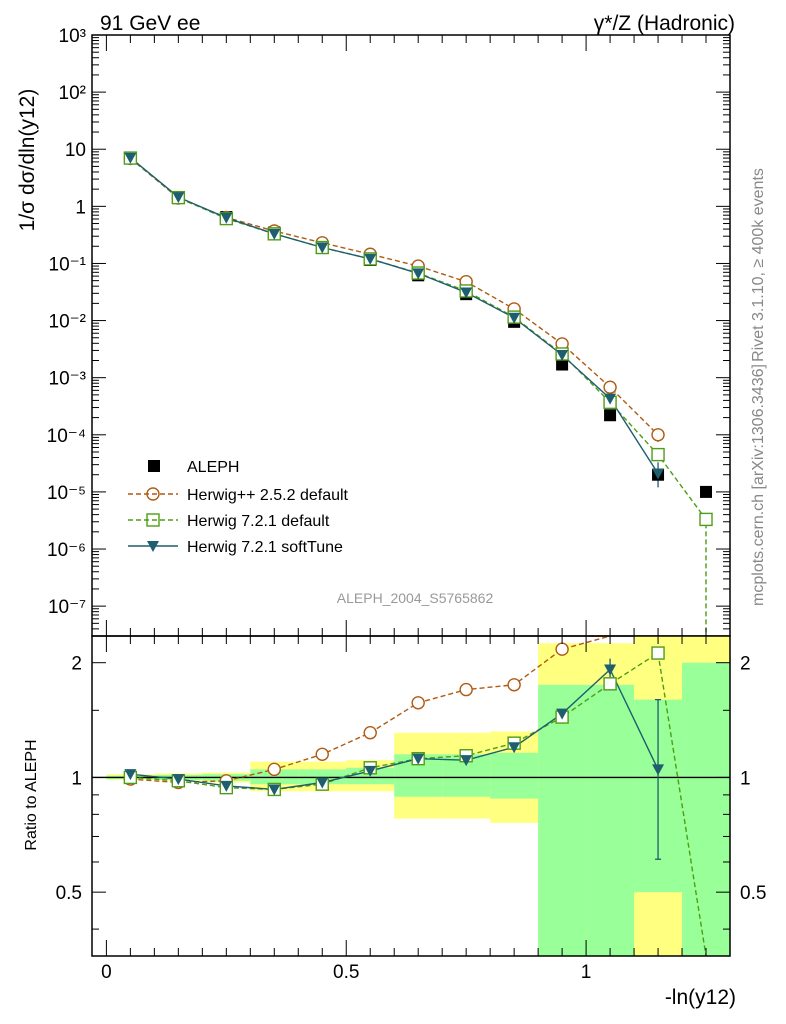 This screenshot has height=1024, width=786. I want to click on main-y-tick-label: 10³, so click(72, 36).